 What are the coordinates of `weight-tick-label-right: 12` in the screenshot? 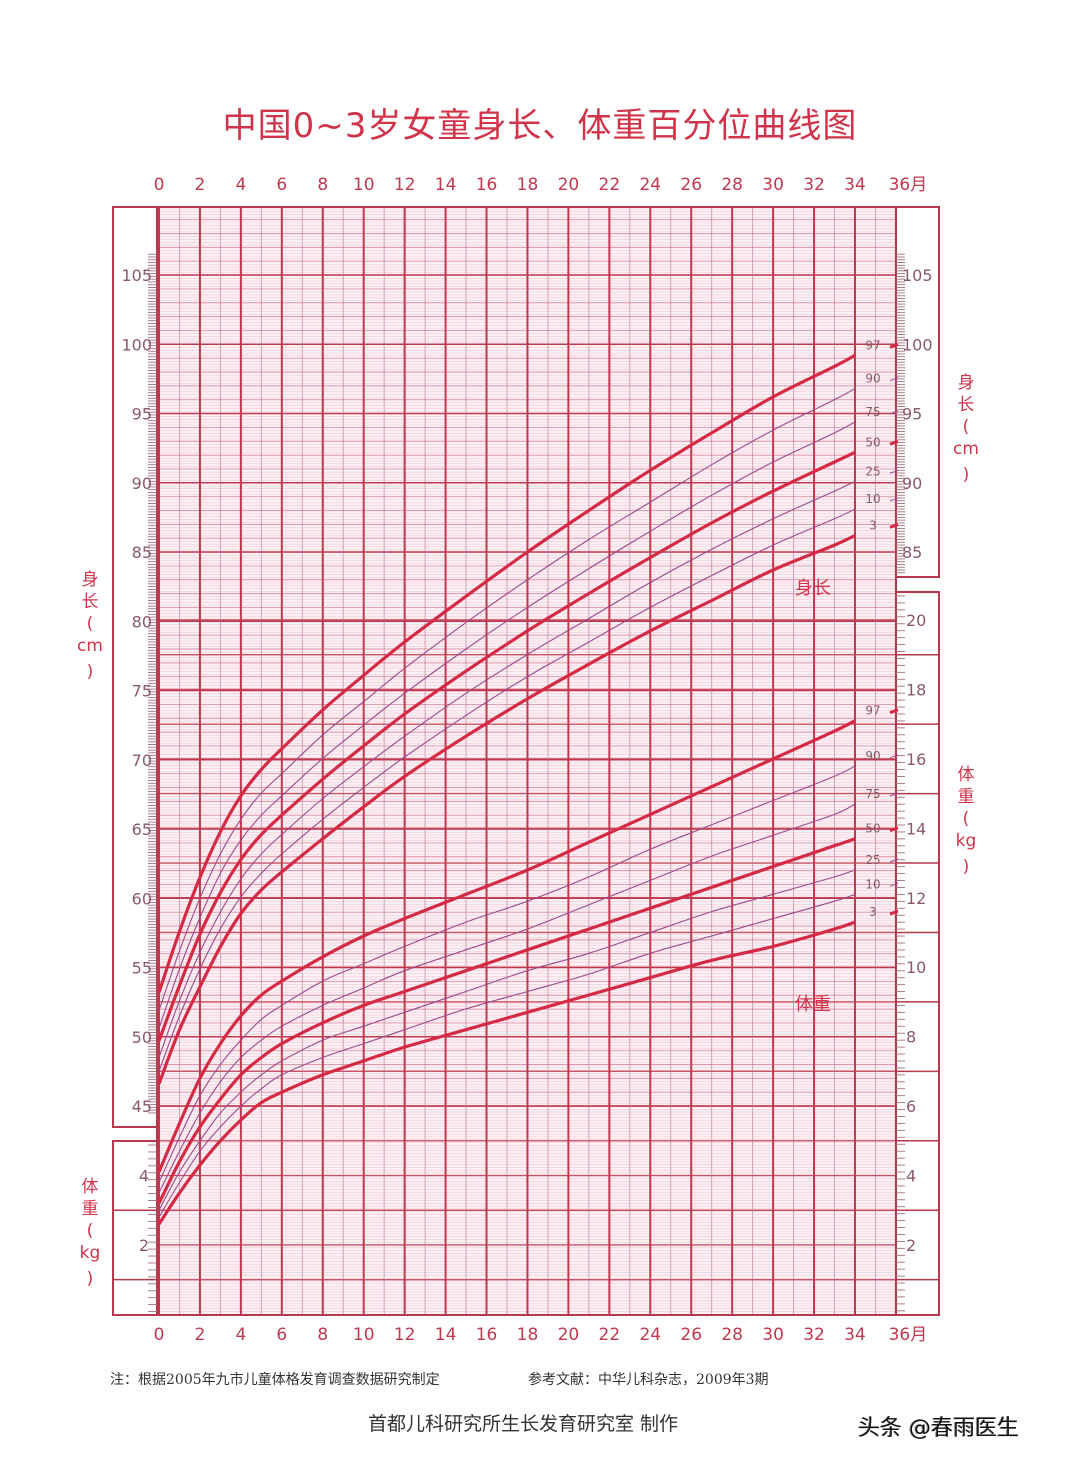 It's located at (916, 898).